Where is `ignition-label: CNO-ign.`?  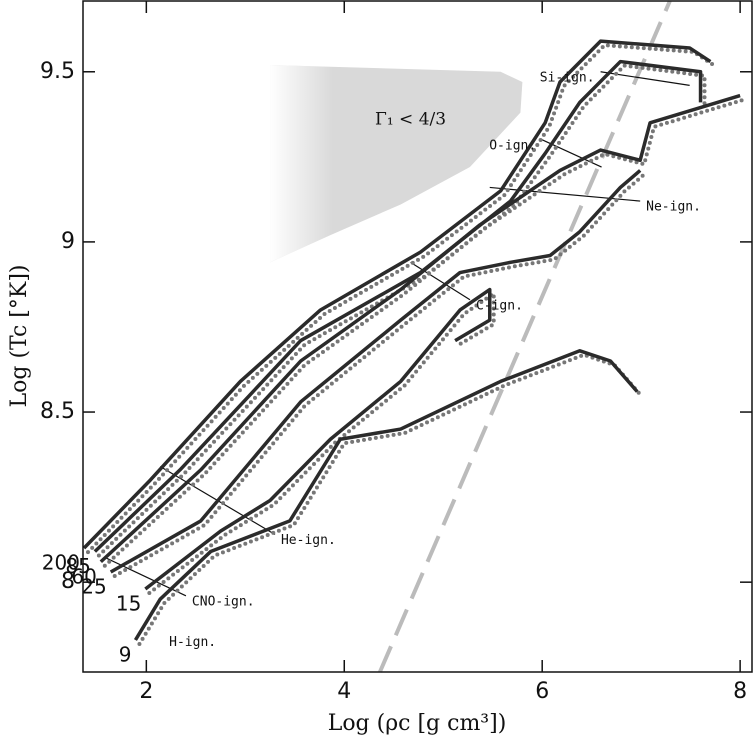 ignition-label: CNO-ign. is located at coordinates (223, 601).